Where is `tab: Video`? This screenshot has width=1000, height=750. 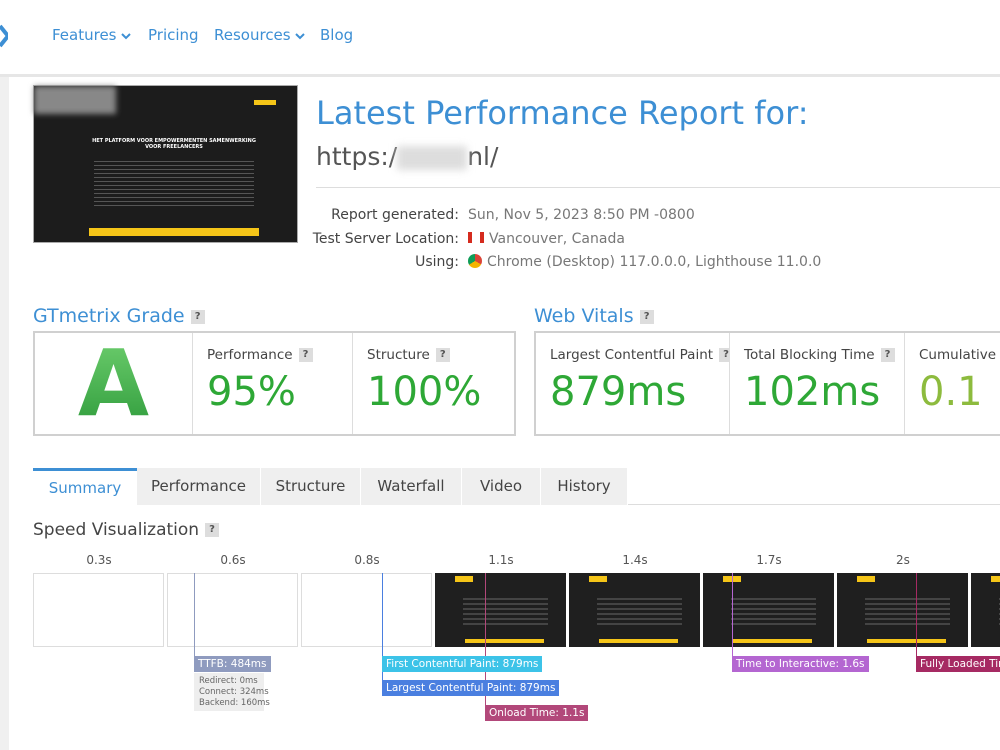
tab: Video is located at coordinates (501, 486).